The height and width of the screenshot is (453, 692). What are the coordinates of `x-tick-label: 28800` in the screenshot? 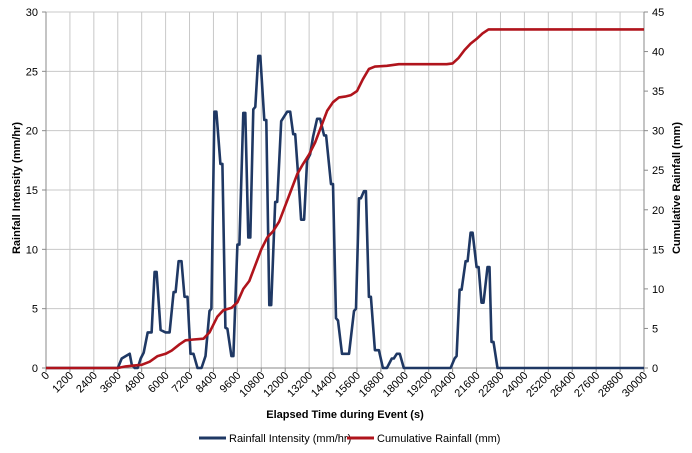 It's located at (611, 385).